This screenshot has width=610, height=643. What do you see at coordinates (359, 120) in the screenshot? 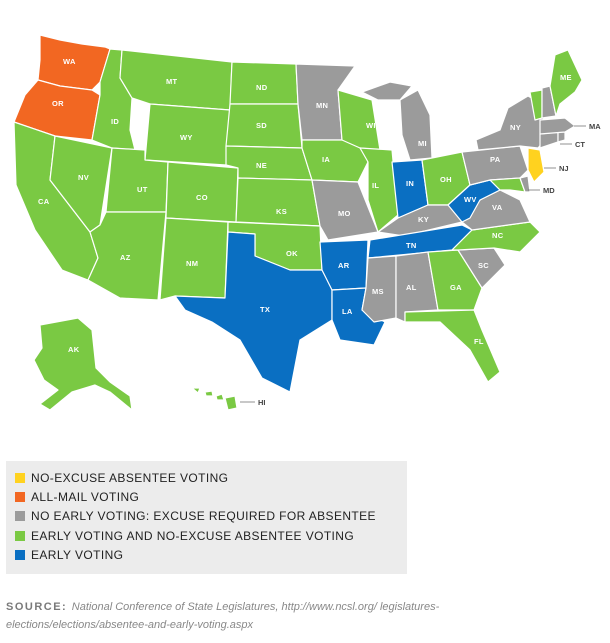
I see `state-wi` at bounding box center [359, 120].